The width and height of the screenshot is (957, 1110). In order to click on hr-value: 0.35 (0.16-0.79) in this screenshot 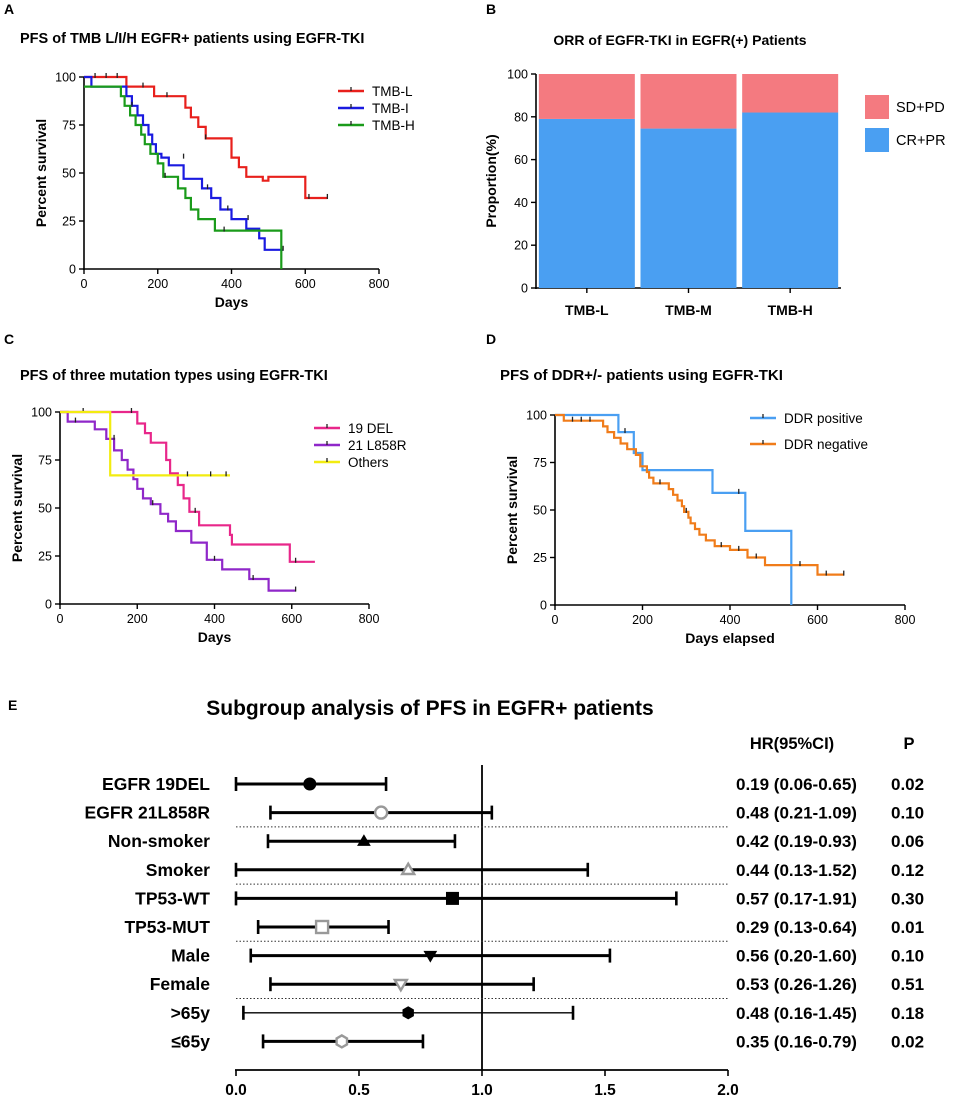, I will do `click(796, 1041)`.